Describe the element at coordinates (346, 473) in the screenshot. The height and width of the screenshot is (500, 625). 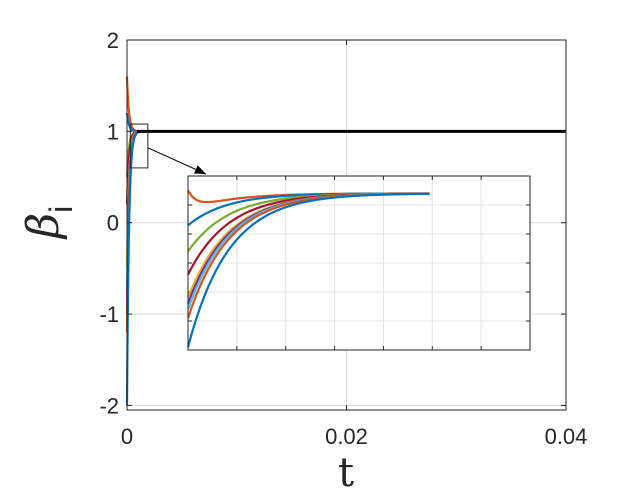
I see `x-axis-label: t` at that location.